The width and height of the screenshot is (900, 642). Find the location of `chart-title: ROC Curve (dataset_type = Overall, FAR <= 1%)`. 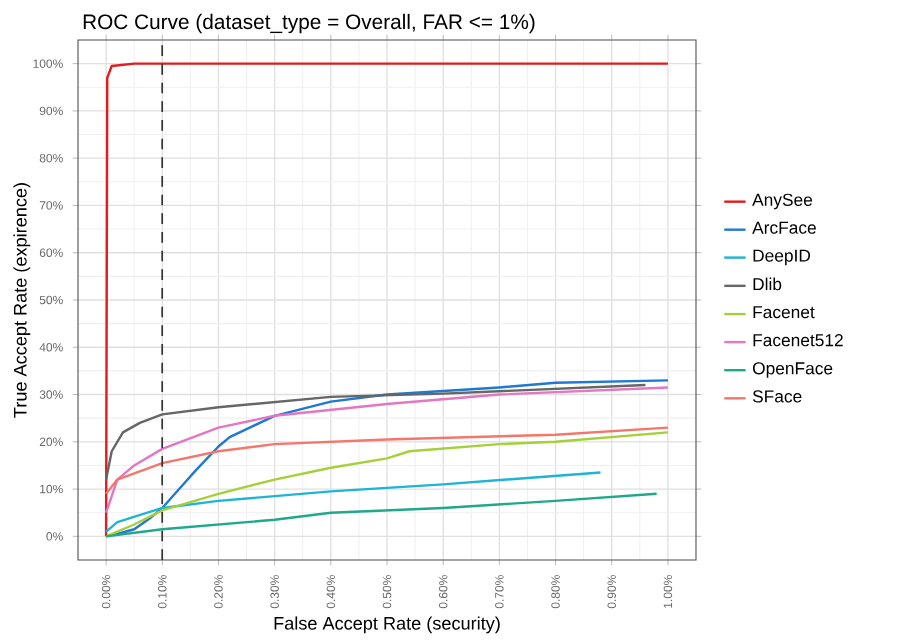

chart-title: ROC Curve (dataset_type = Overall, FAR <= 1%) is located at coordinates (309, 23).